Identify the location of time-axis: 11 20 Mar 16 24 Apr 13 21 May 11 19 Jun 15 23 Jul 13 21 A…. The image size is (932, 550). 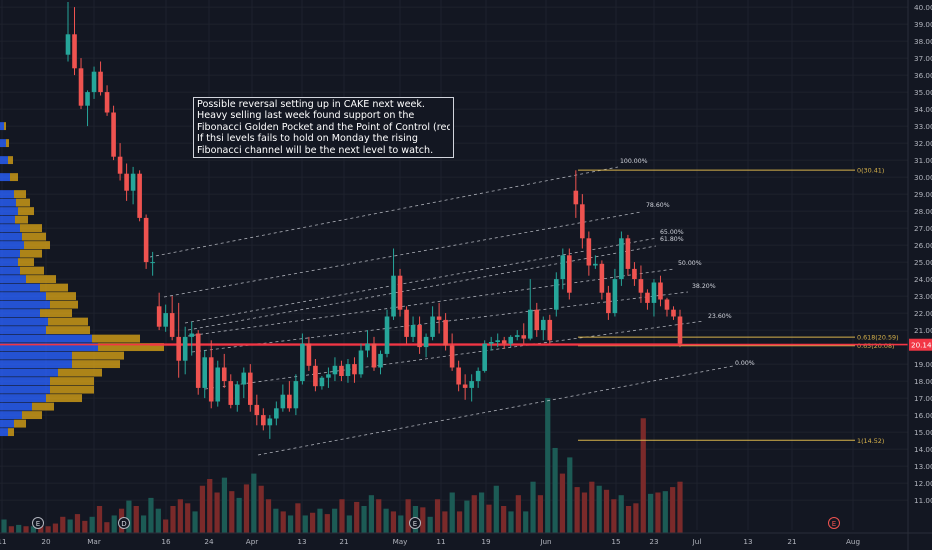
(466, 539).